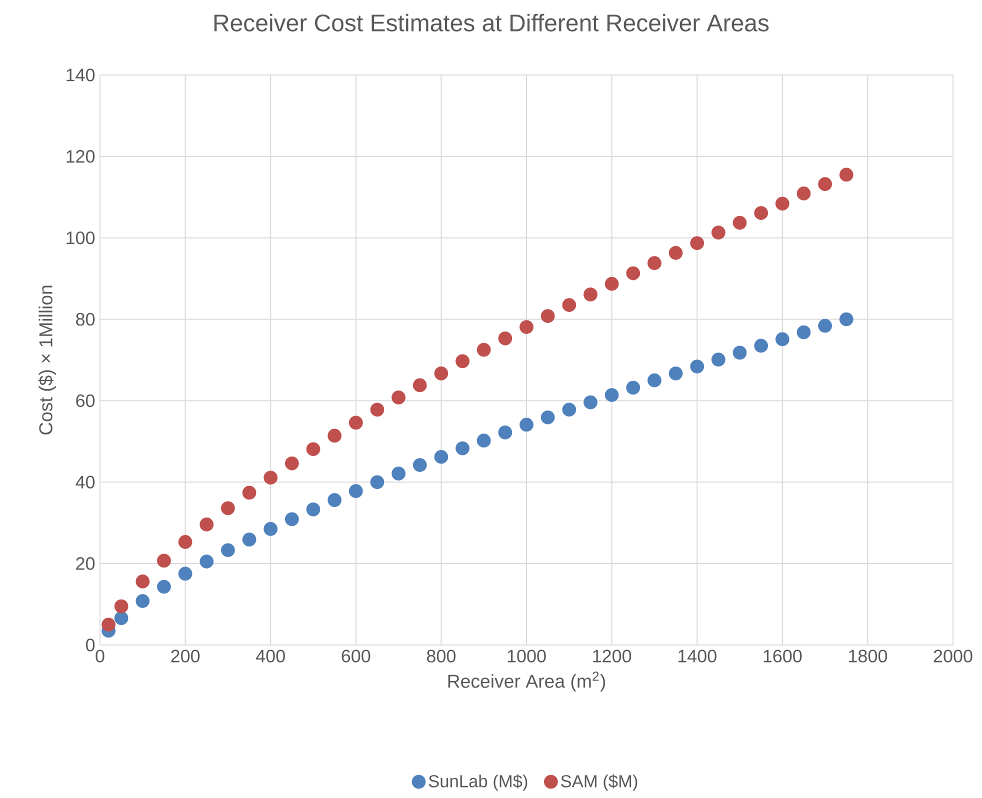 The width and height of the screenshot is (982, 798). What do you see at coordinates (441, 656) in the screenshot?
I see `x-tick-label: 800` at bounding box center [441, 656].